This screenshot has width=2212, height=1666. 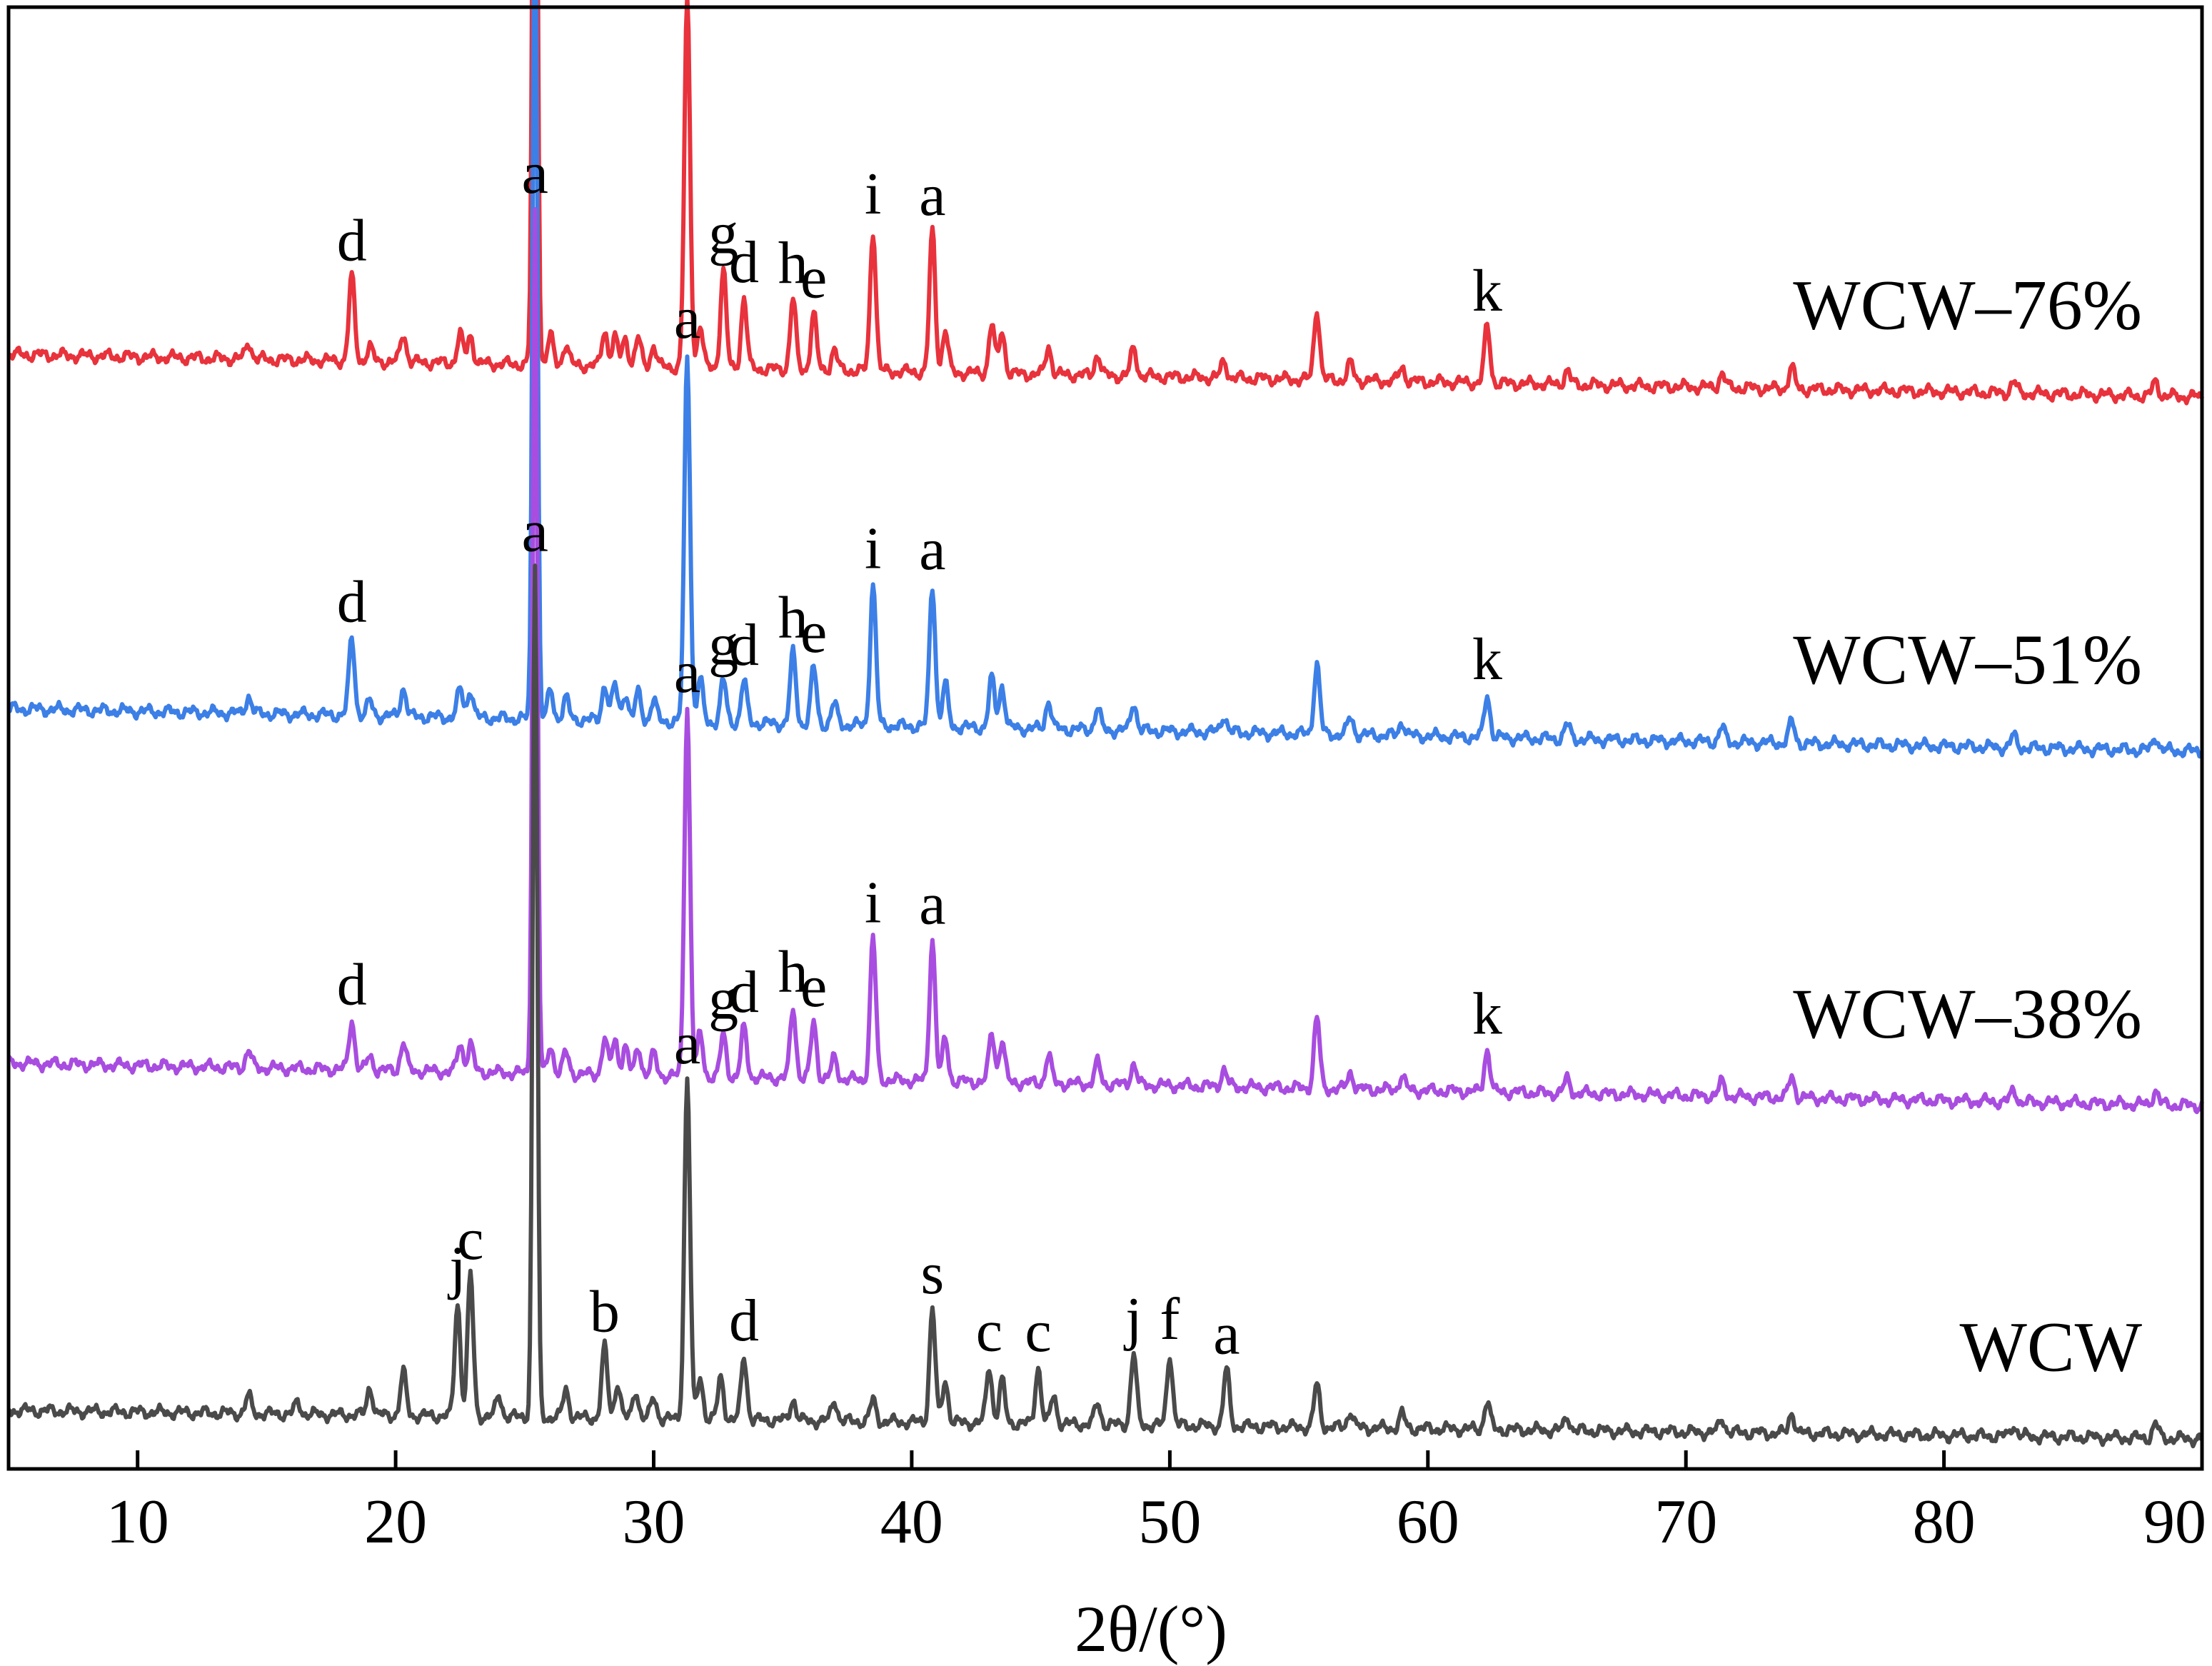 What do you see at coordinates (744, 645) in the screenshot?
I see `peak-label-wcw-51-17: d` at bounding box center [744, 645].